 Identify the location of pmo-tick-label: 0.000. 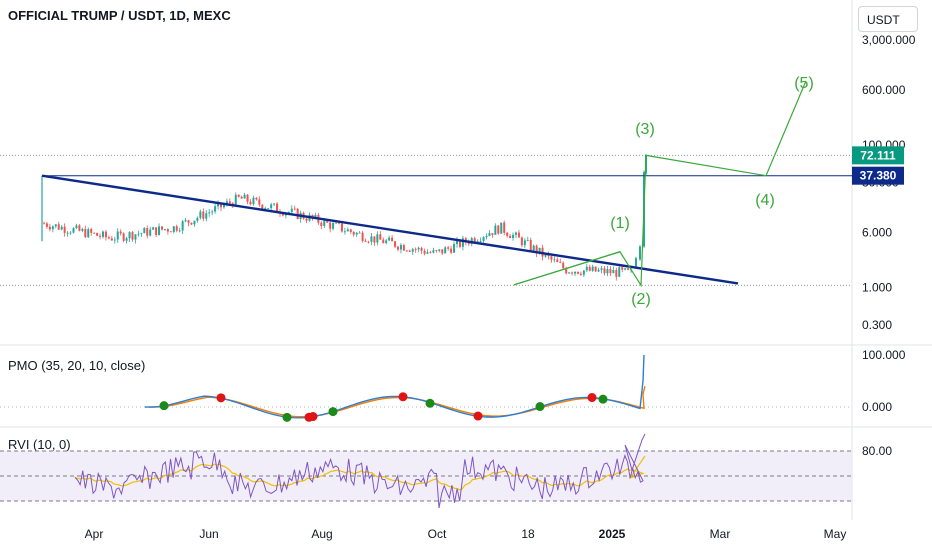
(877, 407).